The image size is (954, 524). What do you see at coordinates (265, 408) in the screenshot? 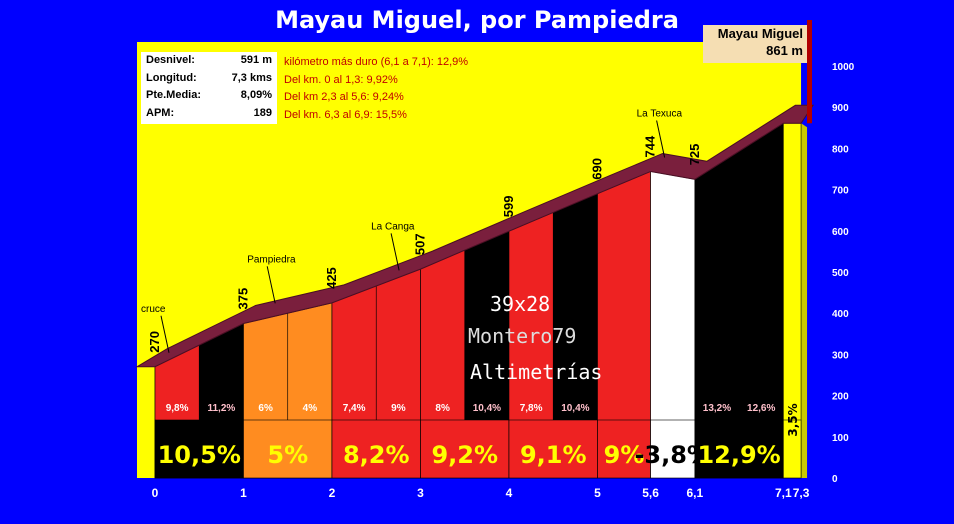
I see `half-km-slope-label: 6%` at bounding box center [265, 408].